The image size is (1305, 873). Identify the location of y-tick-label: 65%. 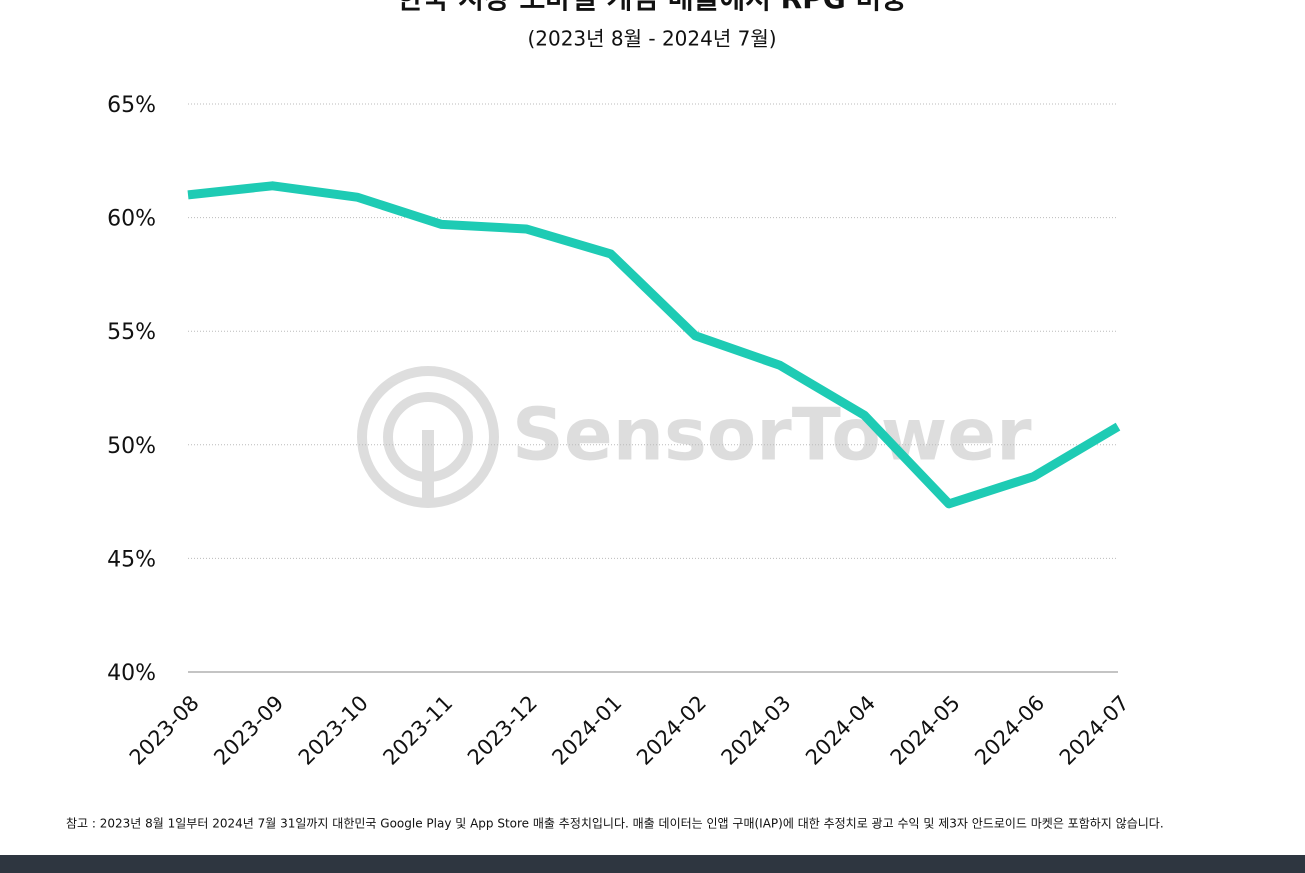
(131, 105).